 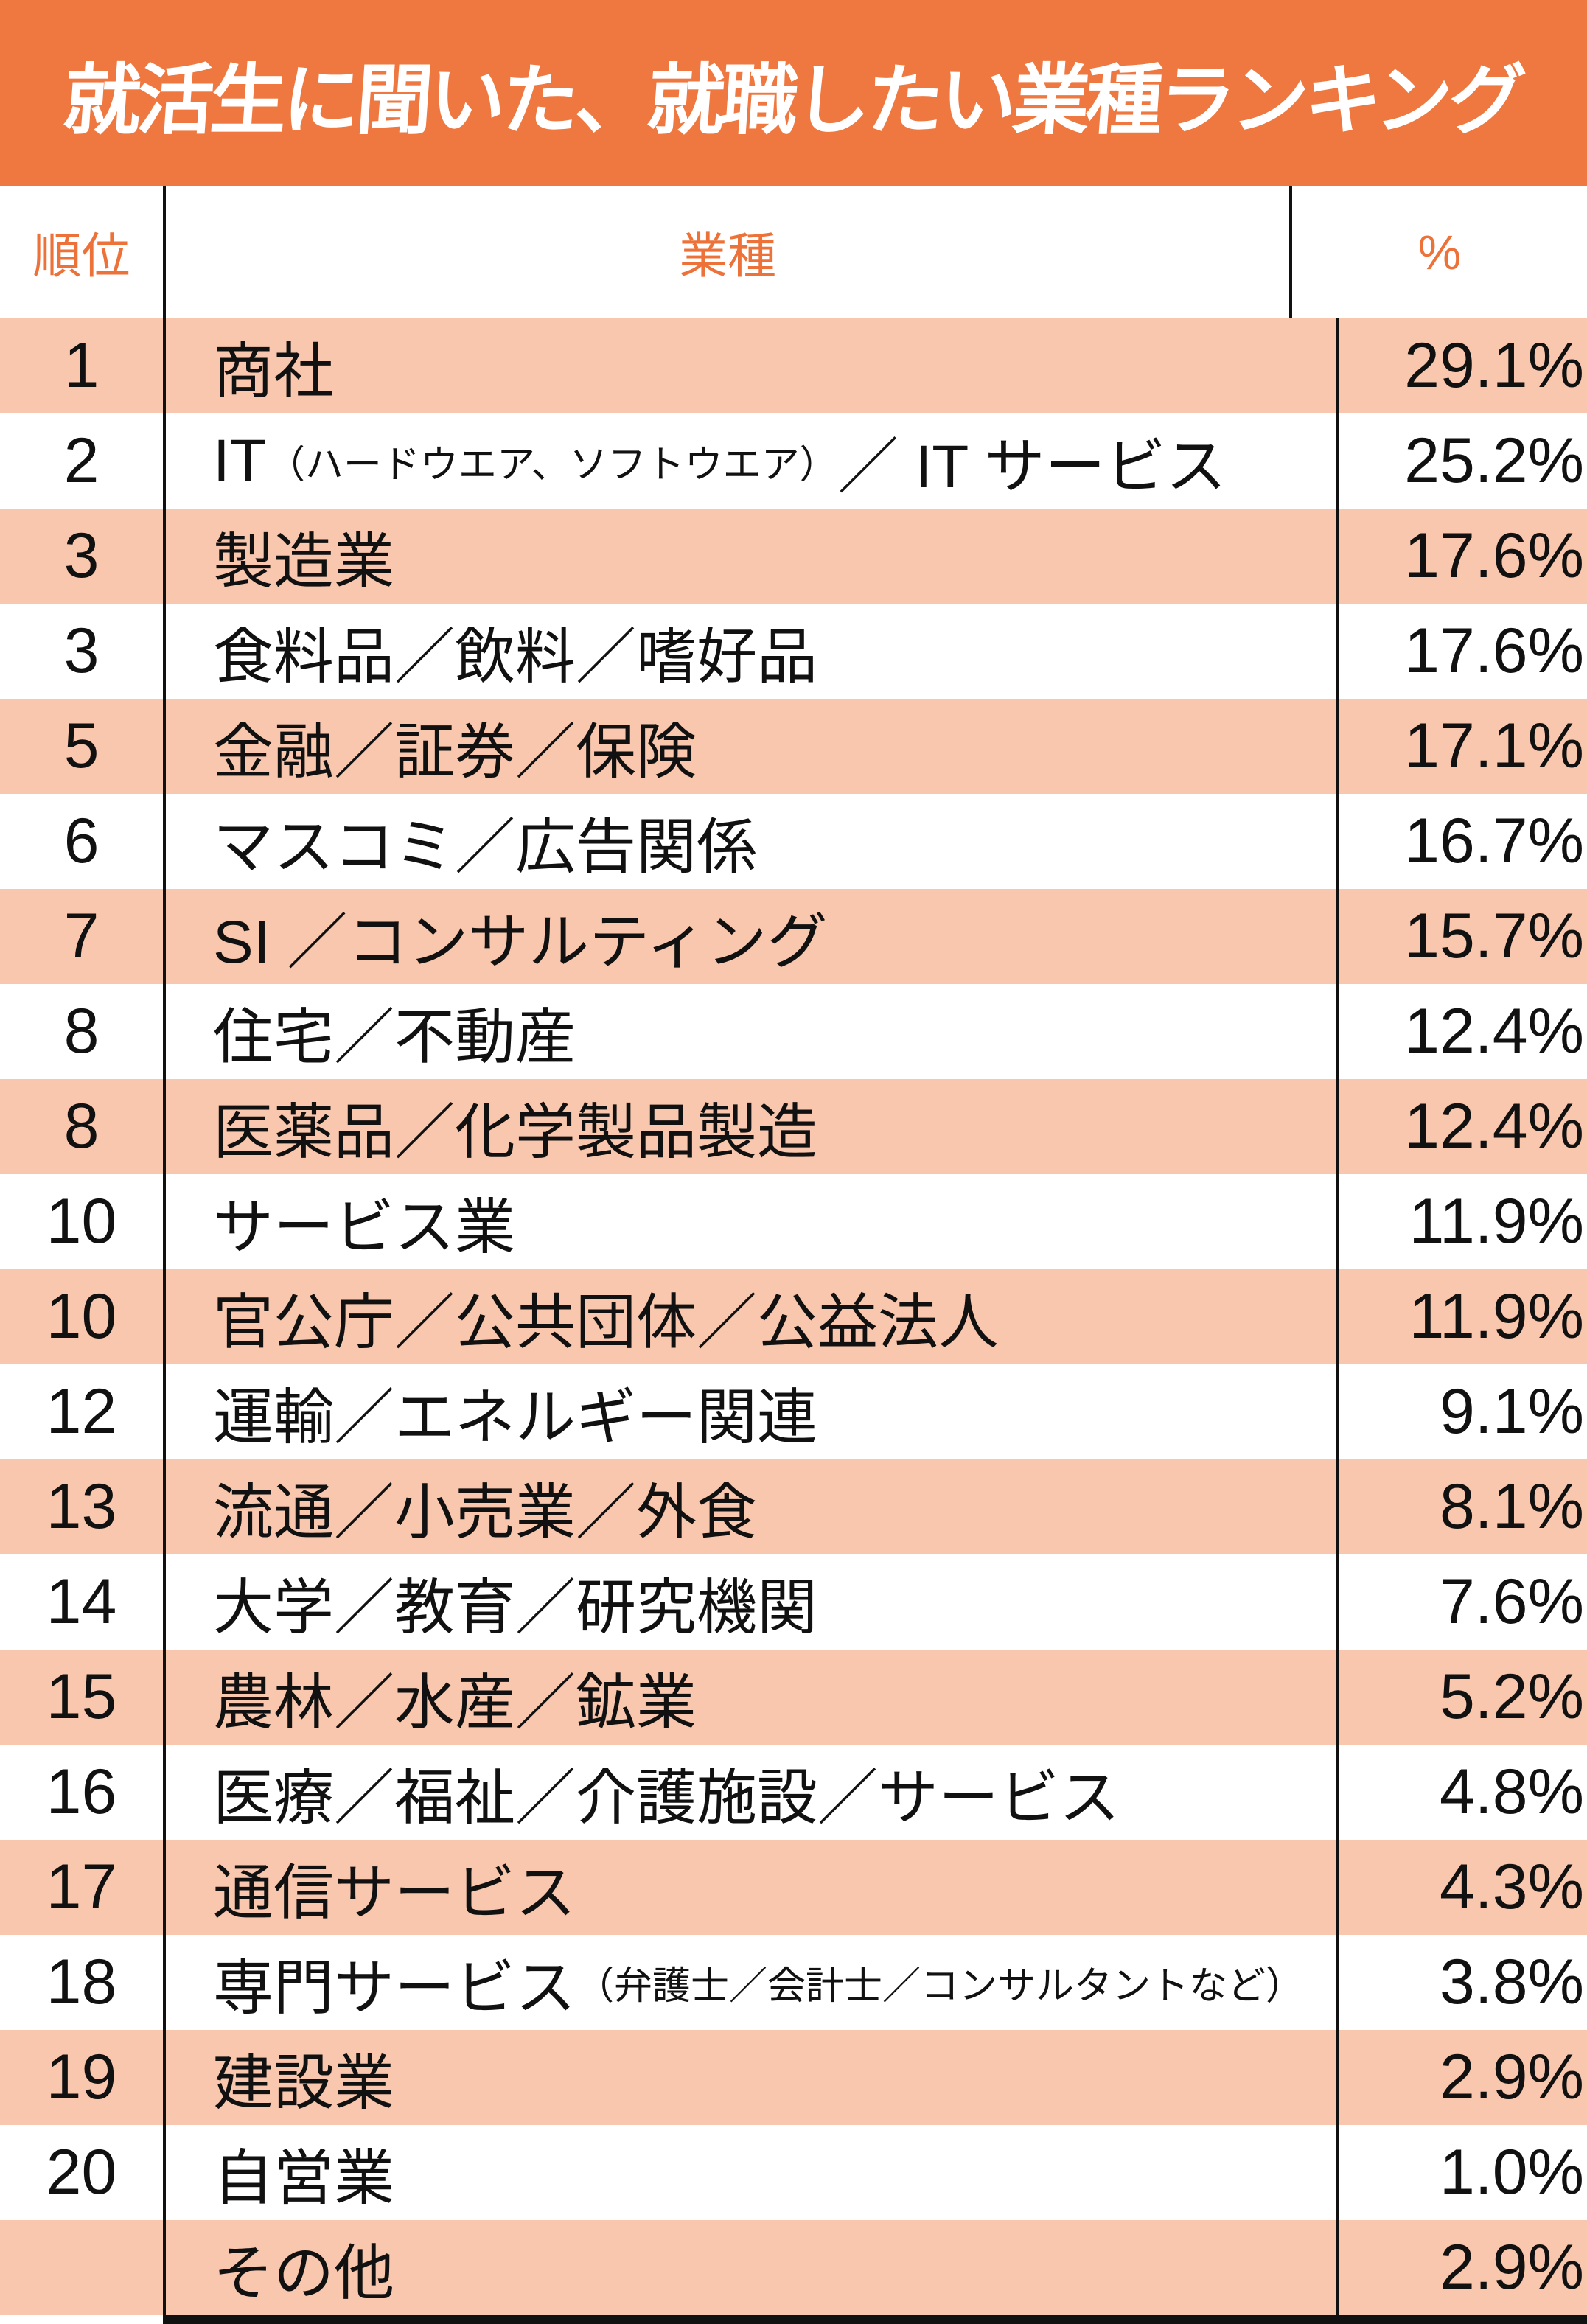 I want to click on rank-cell: 5, so click(x=82, y=746).